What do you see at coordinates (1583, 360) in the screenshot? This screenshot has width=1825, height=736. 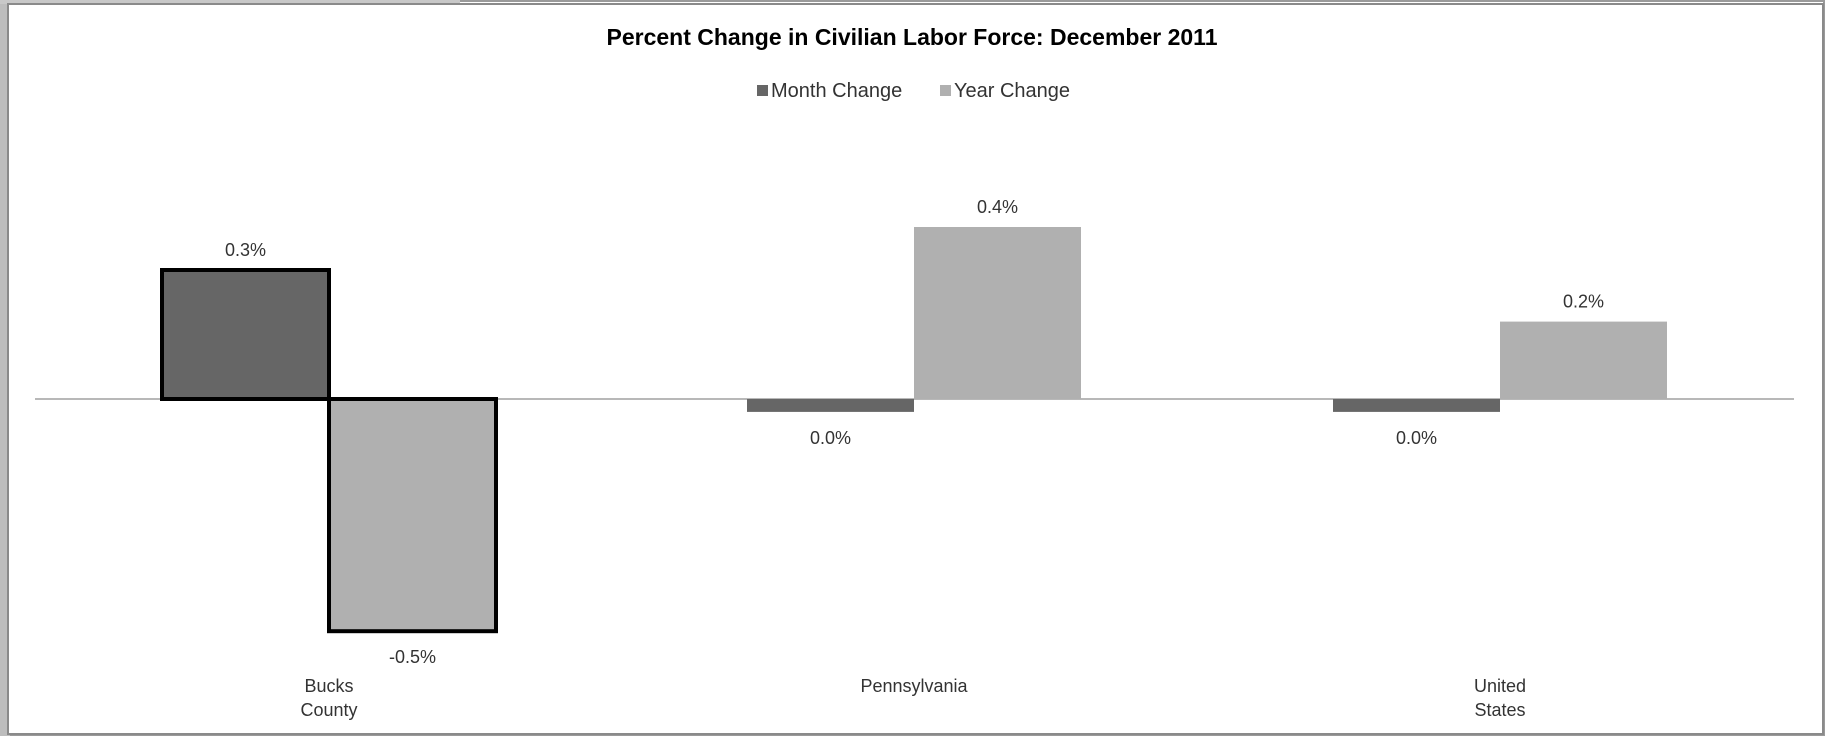 I see `bar-year-change-united-states` at bounding box center [1583, 360].